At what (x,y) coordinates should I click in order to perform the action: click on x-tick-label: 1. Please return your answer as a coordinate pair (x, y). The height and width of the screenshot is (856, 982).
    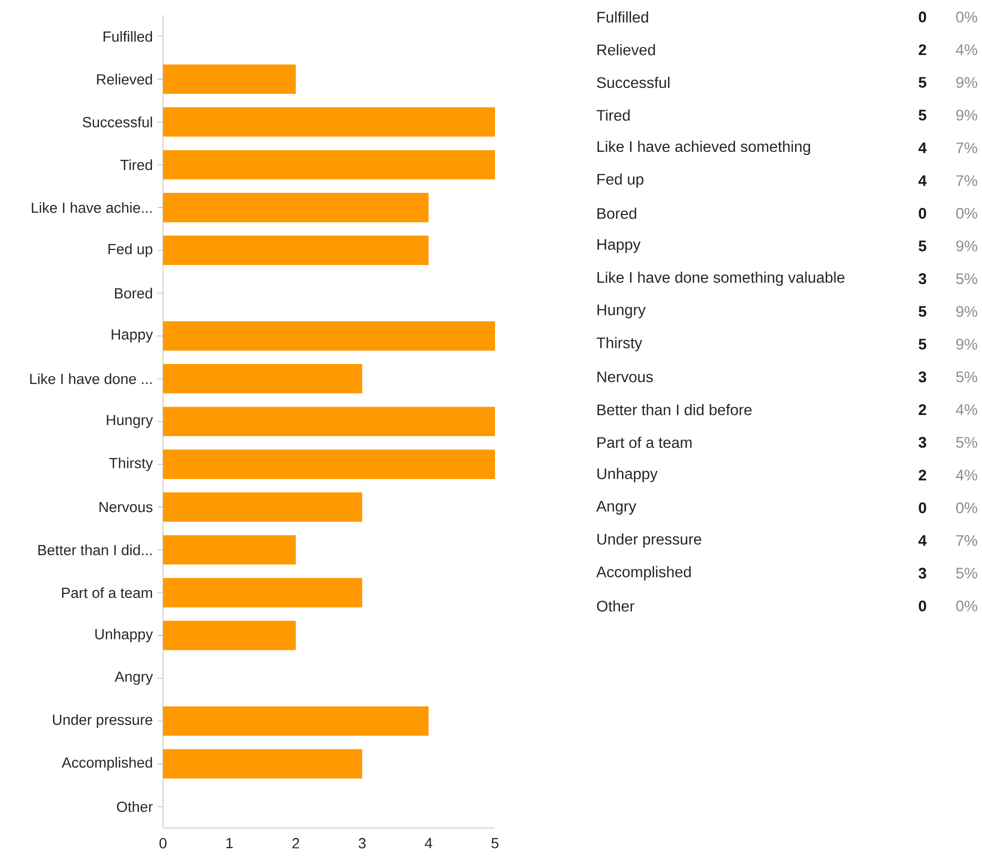
    Looking at the image, I should click on (229, 843).